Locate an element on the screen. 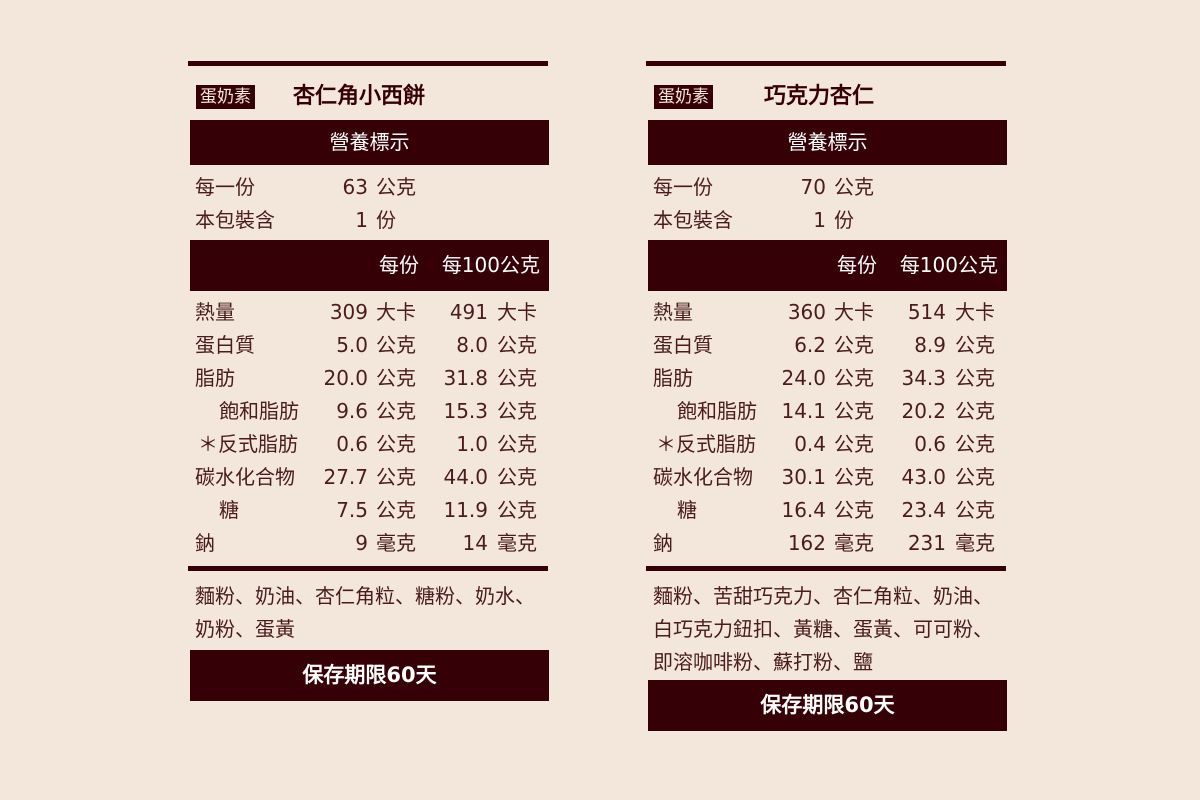 This screenshot has width=1200, height=800. serving-size-row: 每一份 70 公克 is located at coordinates (828, 187).